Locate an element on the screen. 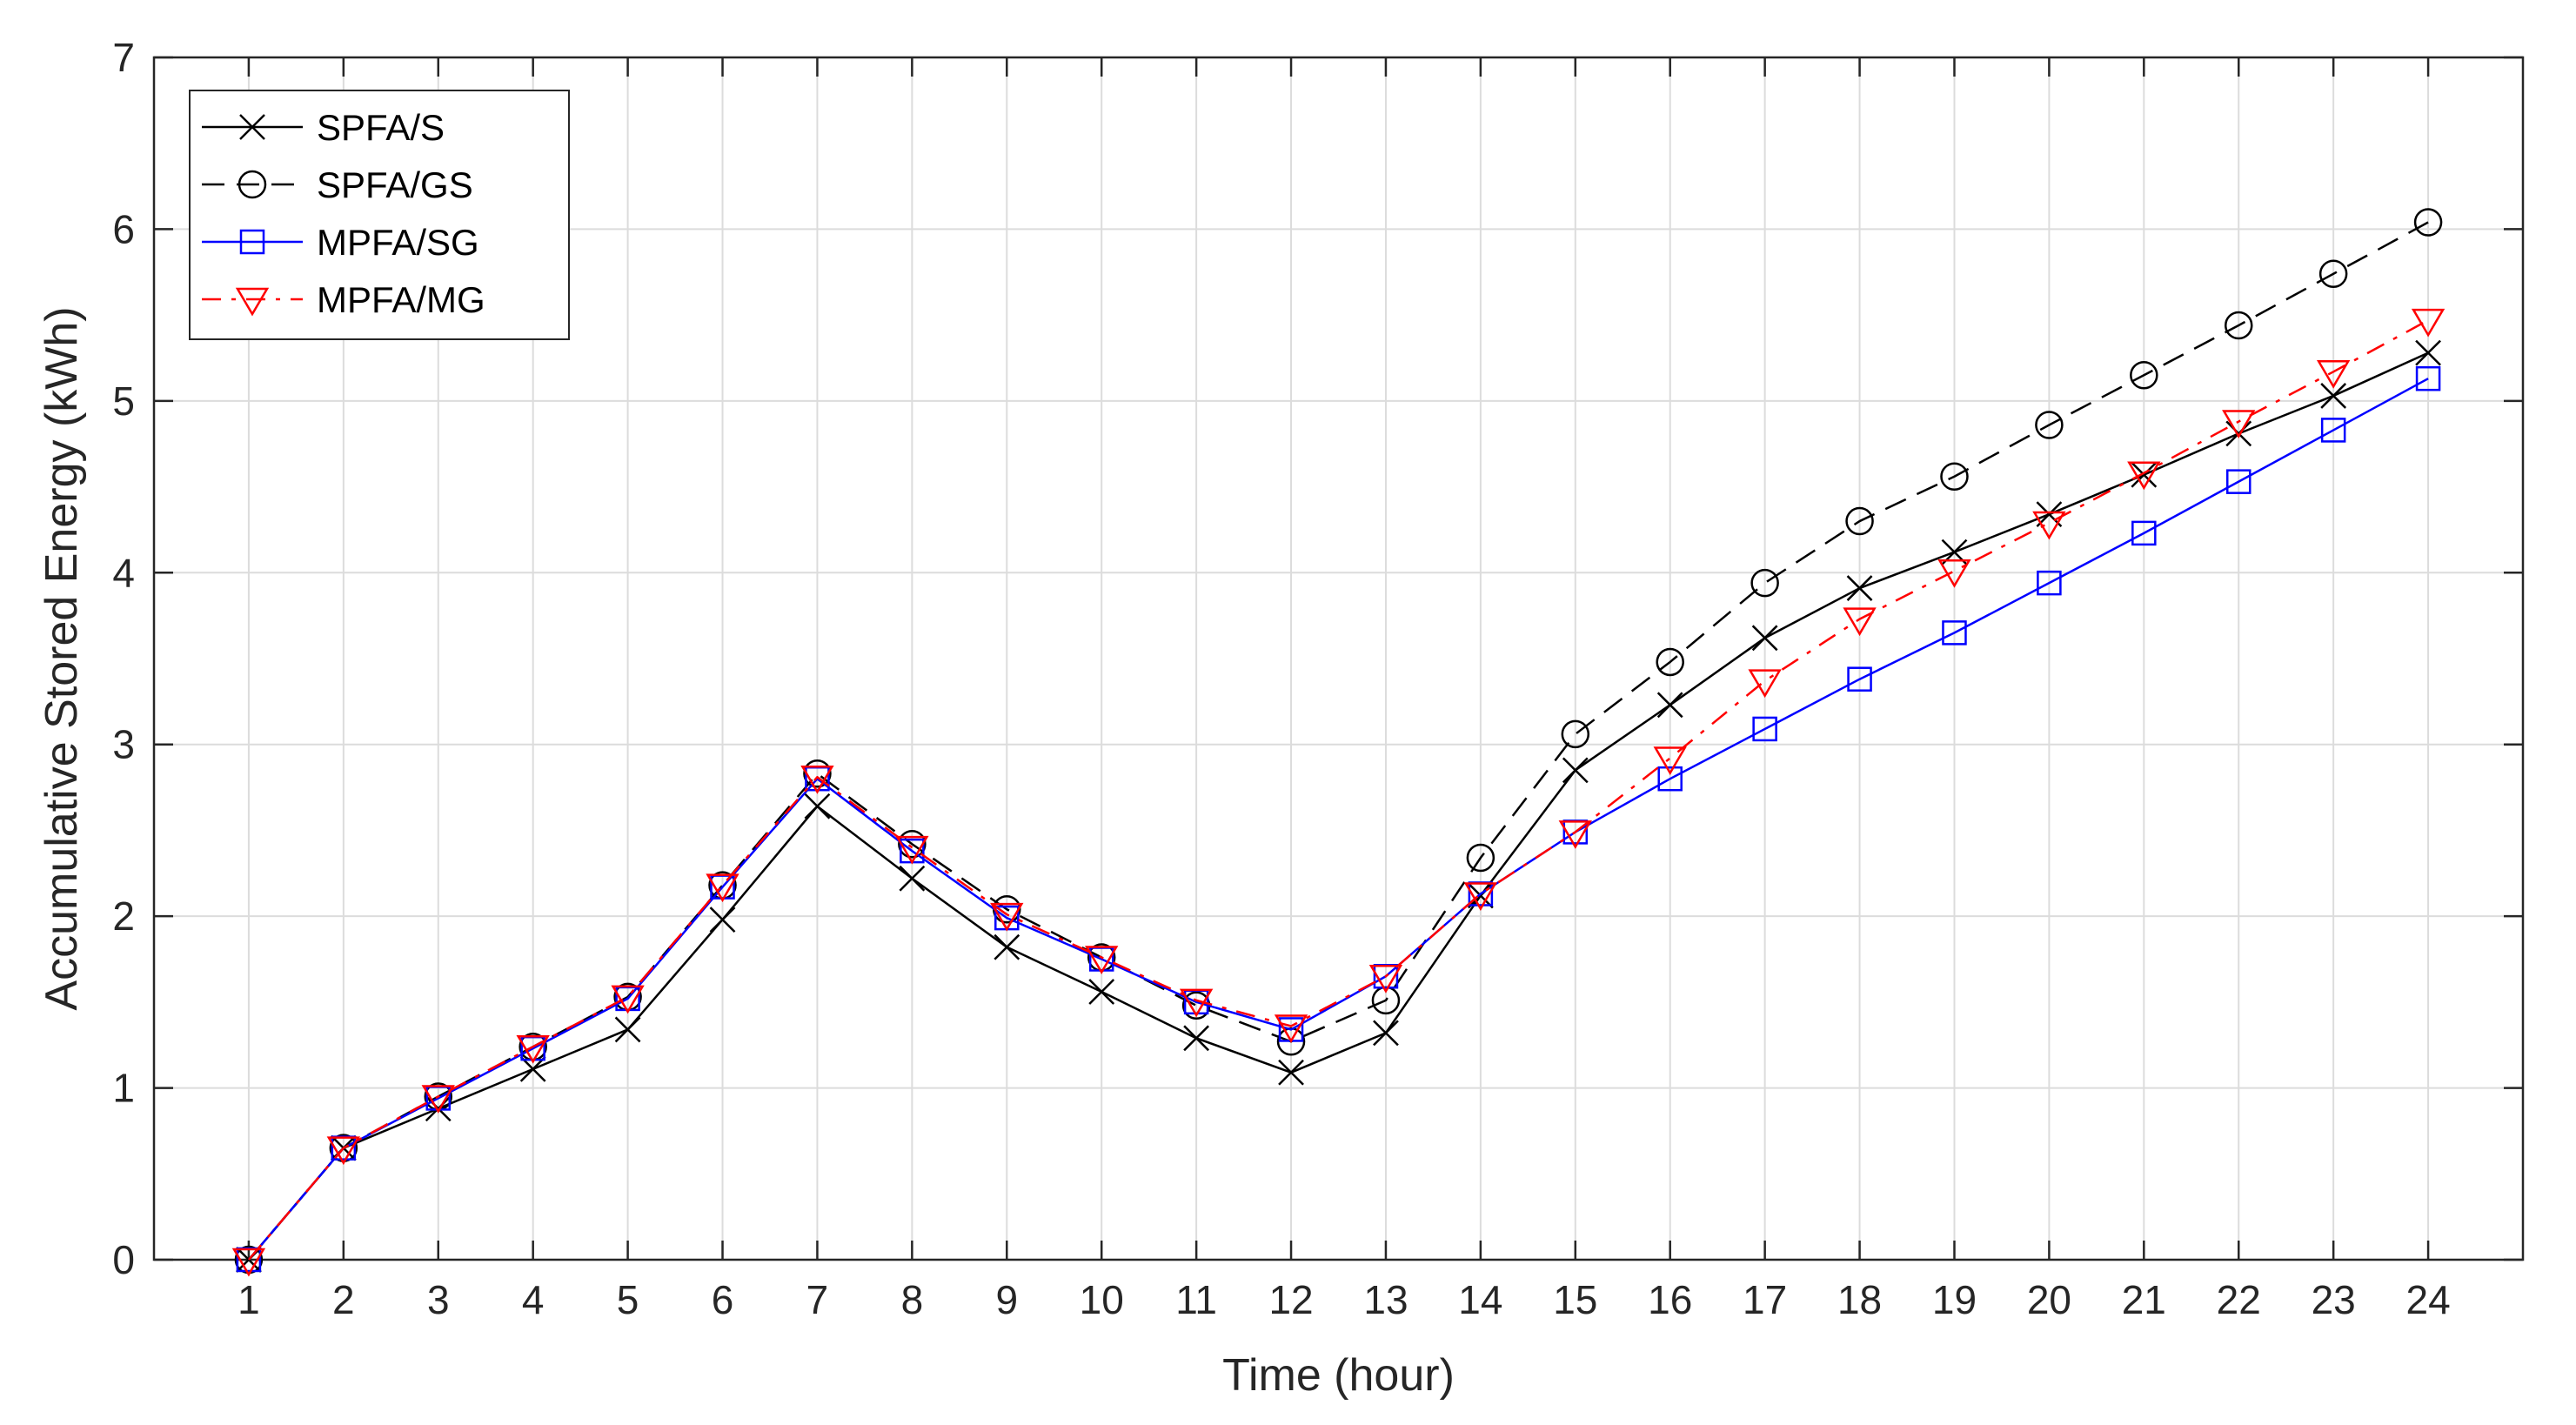 This screenshot has height=1425, width=2576. x-tick-label: 2 is located at coordinates (343, 1300).